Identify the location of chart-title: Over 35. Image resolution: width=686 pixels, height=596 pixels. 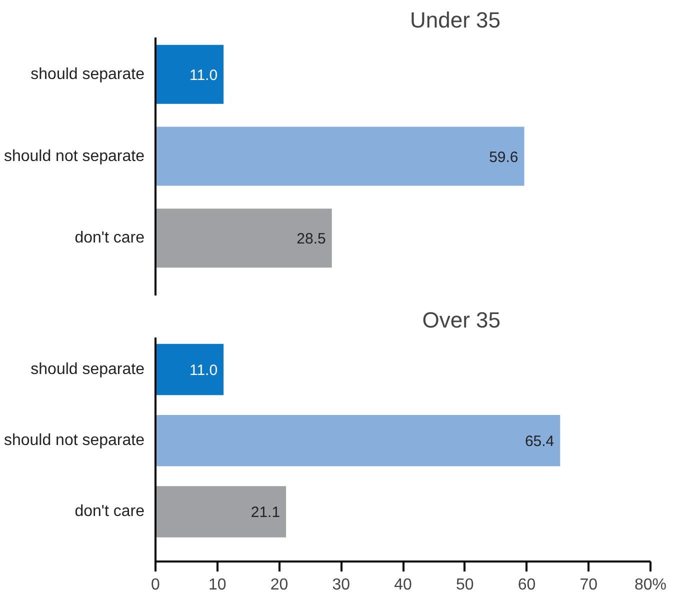
(461, 320).